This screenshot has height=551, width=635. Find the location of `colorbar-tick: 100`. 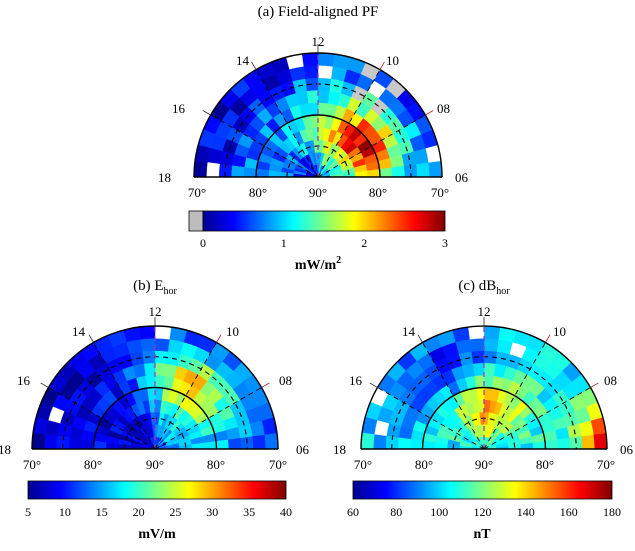

colorbar-tick: 100 is located at coordinates (439, 512).